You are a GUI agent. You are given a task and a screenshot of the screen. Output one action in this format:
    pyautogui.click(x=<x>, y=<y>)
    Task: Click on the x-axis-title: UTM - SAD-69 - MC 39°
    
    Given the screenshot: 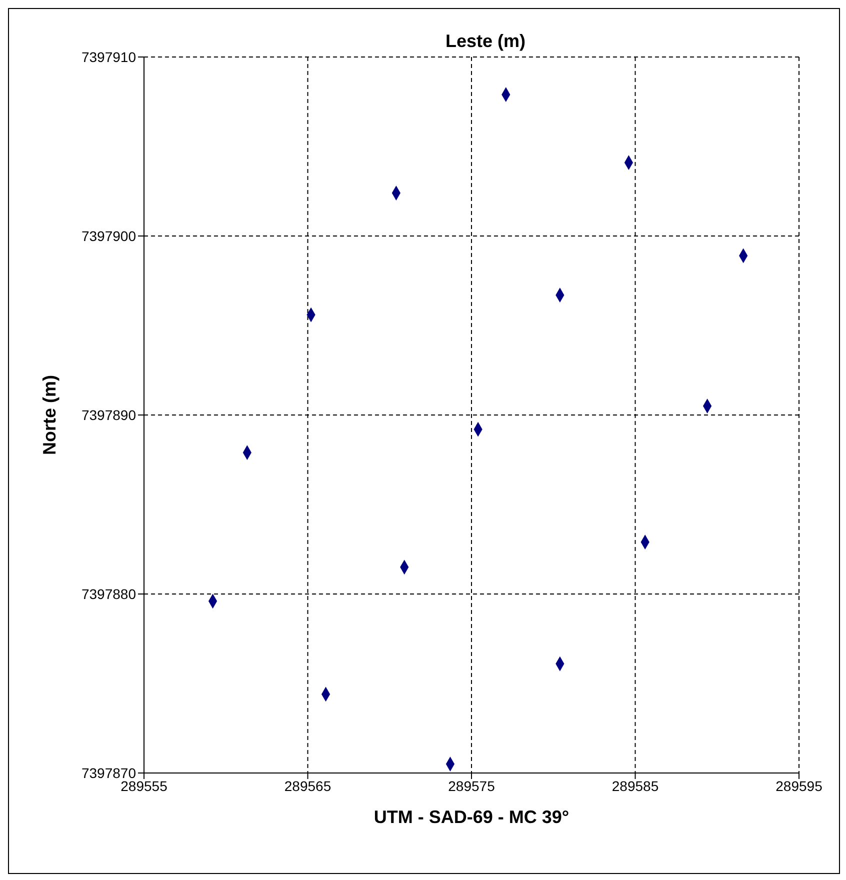 What is the action you would take?
    pyautogui.click(x=472, y=817)
    